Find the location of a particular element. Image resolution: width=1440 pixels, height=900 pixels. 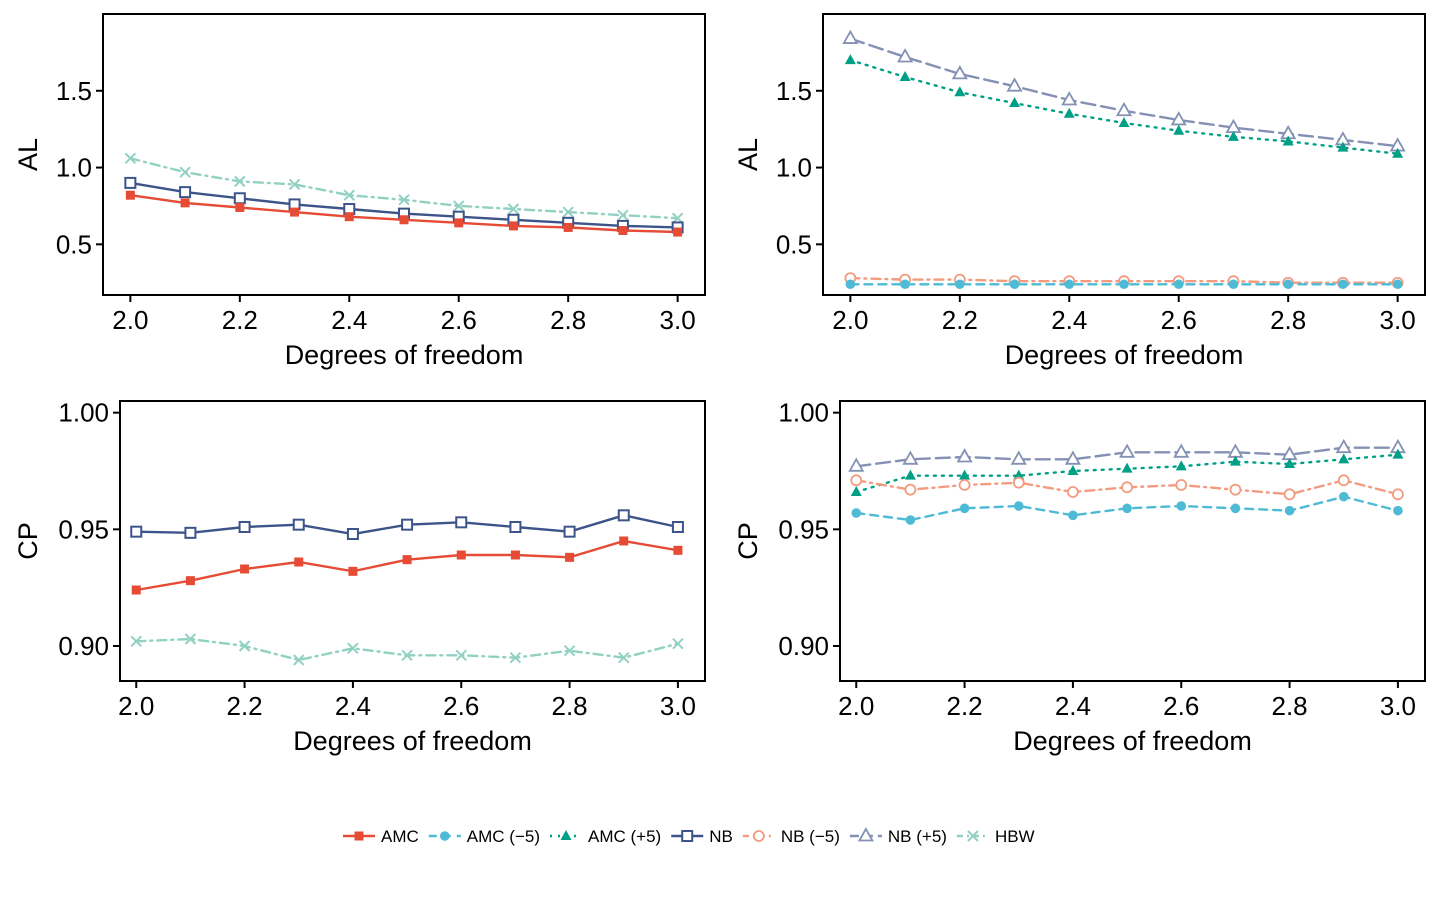

y-axis-title: CP is located at coordinates (28, 541).